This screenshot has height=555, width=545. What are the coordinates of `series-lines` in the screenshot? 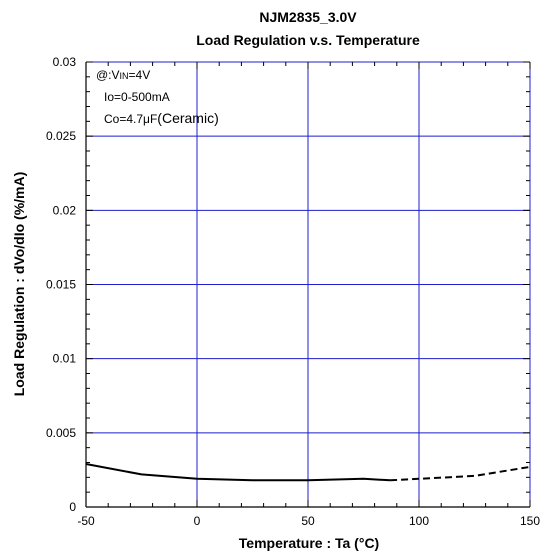 It's located at (308, 472).